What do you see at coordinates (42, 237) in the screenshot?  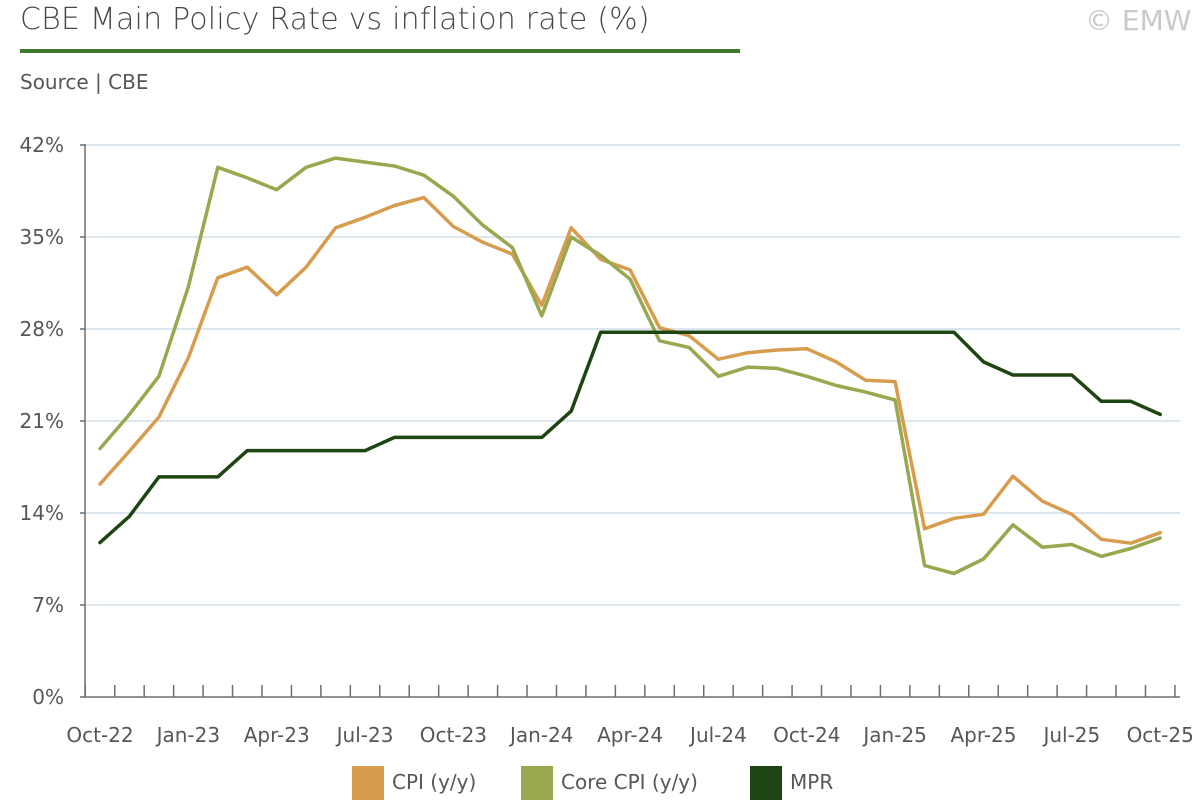 I see `y-tick-label: 35%` at bounding box center [42, 237].